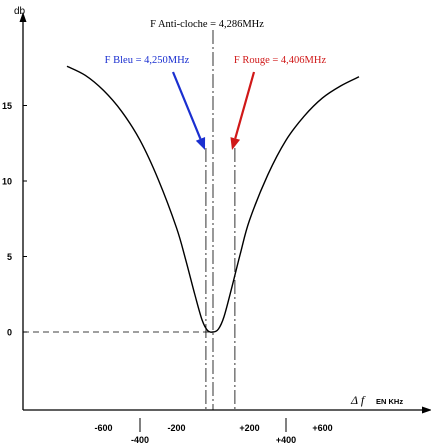 Image resolution: width=431 pixels, height=447 pixels. Describe the element at coordinates (249, 428) in the screenshot. I see `x-tick-label: +200` at that location.